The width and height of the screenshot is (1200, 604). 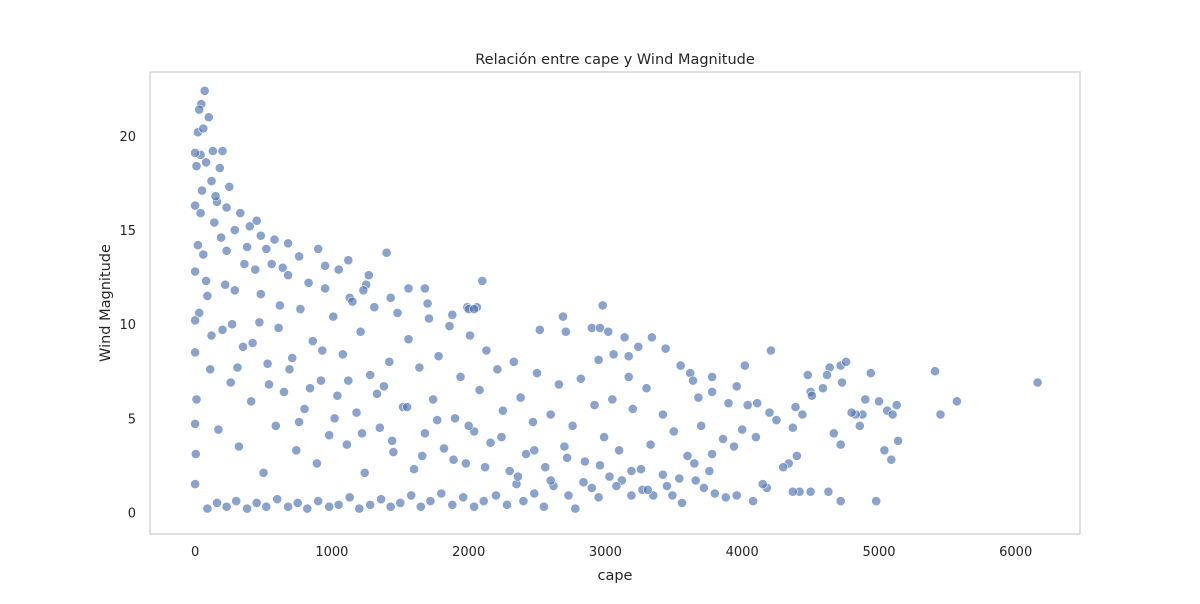 I want to click on y-tick-label: 20, so click(x=127, y=137).